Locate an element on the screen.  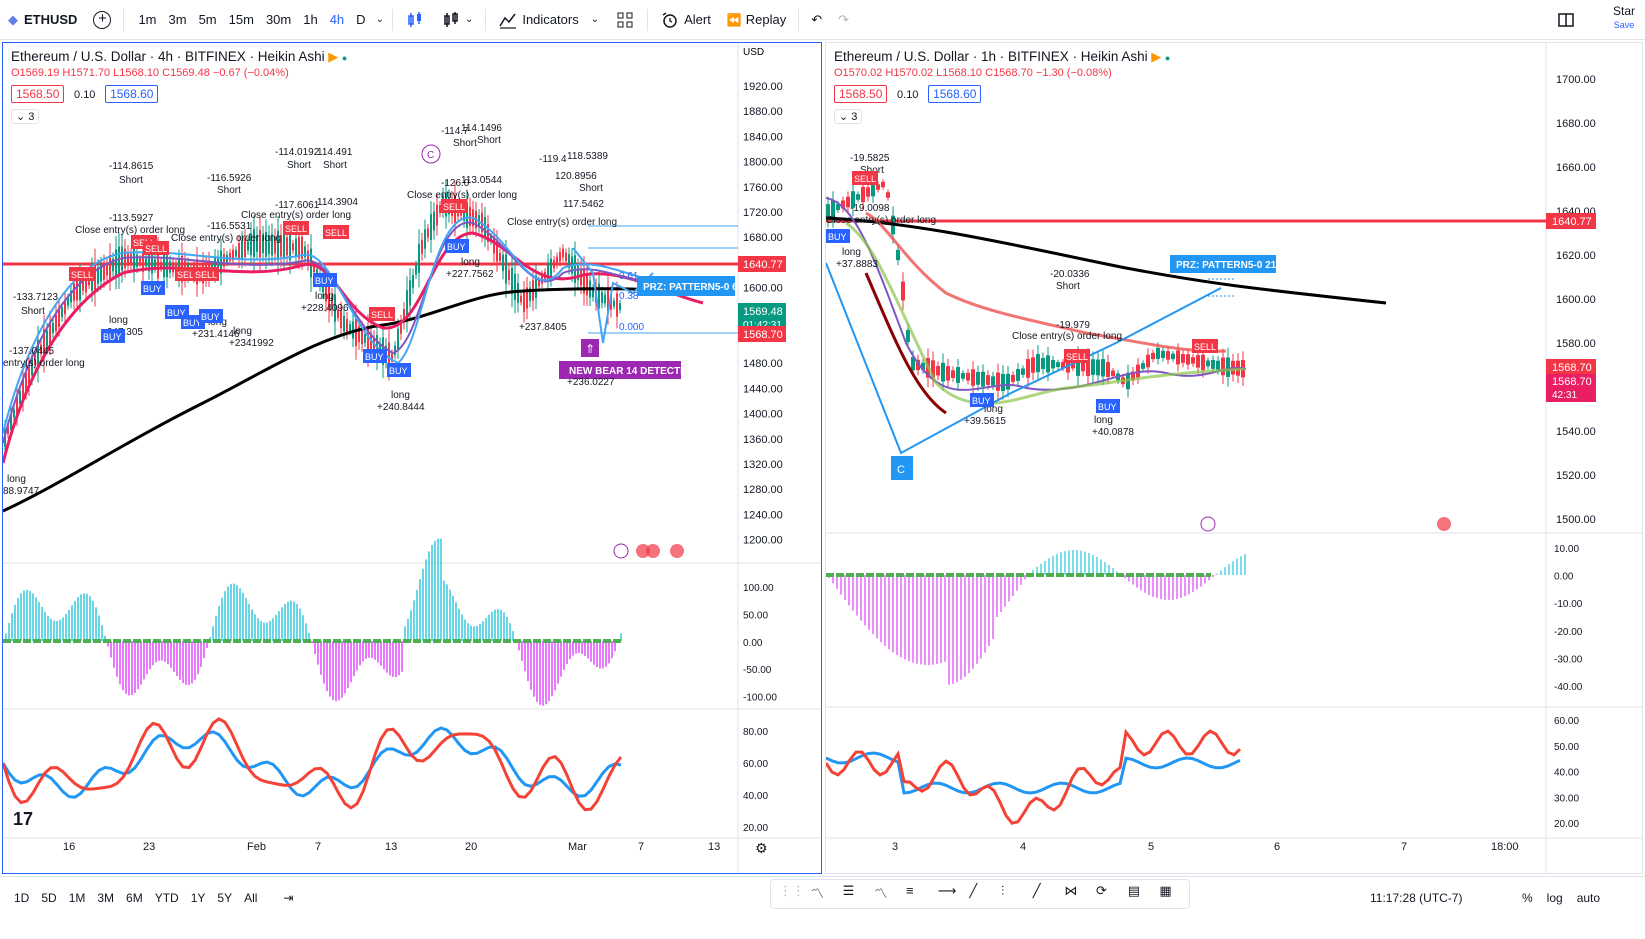
goto-date-icon: ⇥ is located at coordinates (288, 898).